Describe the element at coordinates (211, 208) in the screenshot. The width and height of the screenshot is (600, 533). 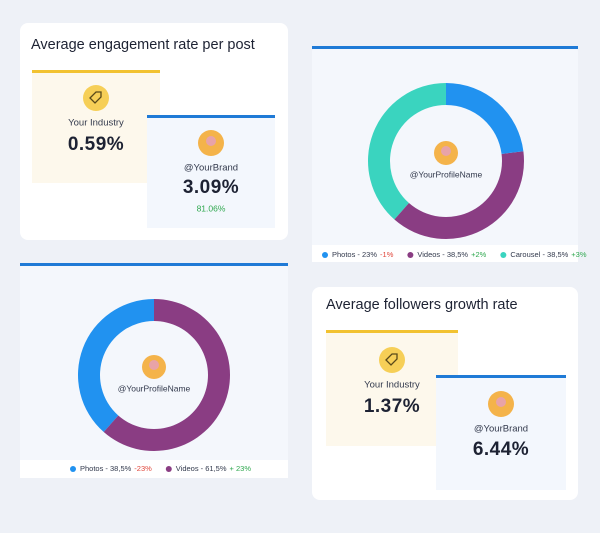
I see `brand-change: 81.06%` at that location.